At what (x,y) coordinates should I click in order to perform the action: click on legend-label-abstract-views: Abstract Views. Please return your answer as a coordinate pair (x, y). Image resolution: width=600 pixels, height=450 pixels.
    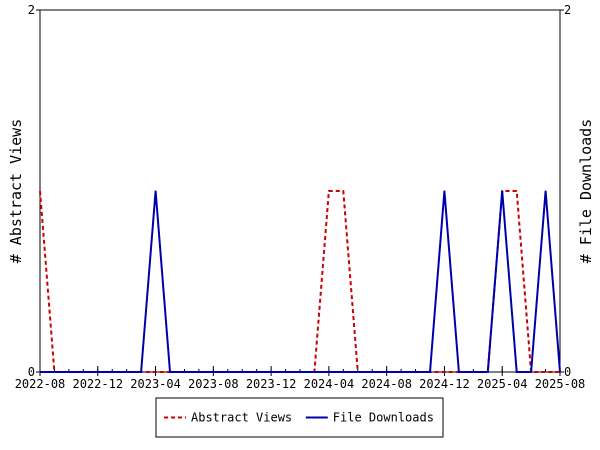
    Looking at the image, I should click on (241, 418).